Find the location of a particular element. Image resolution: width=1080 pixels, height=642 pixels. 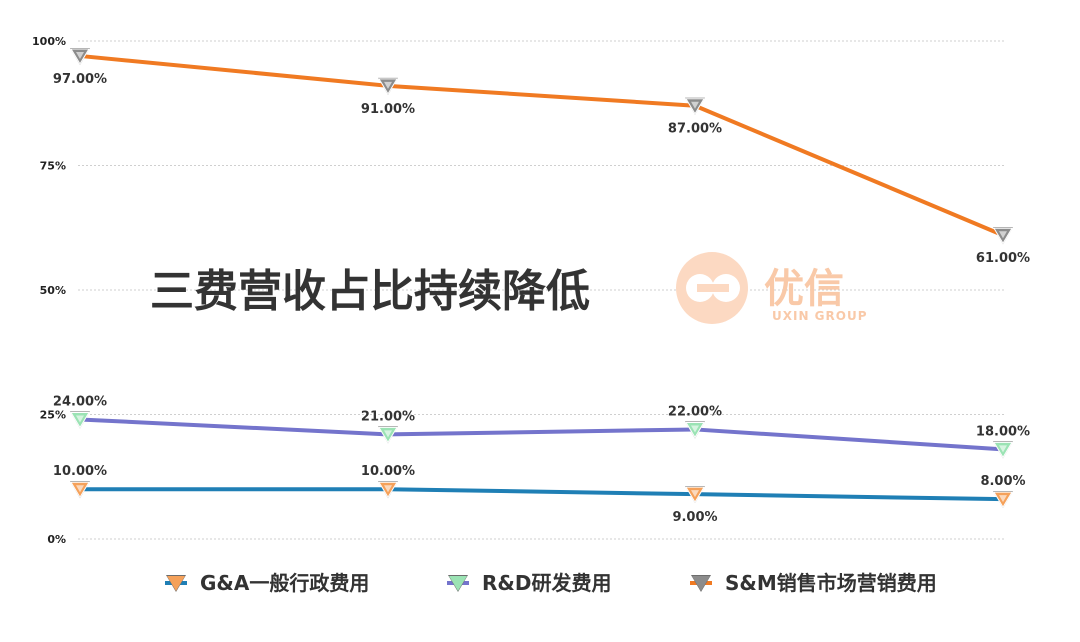

data-label: 18.00% is located at coordinates (1003, 431).